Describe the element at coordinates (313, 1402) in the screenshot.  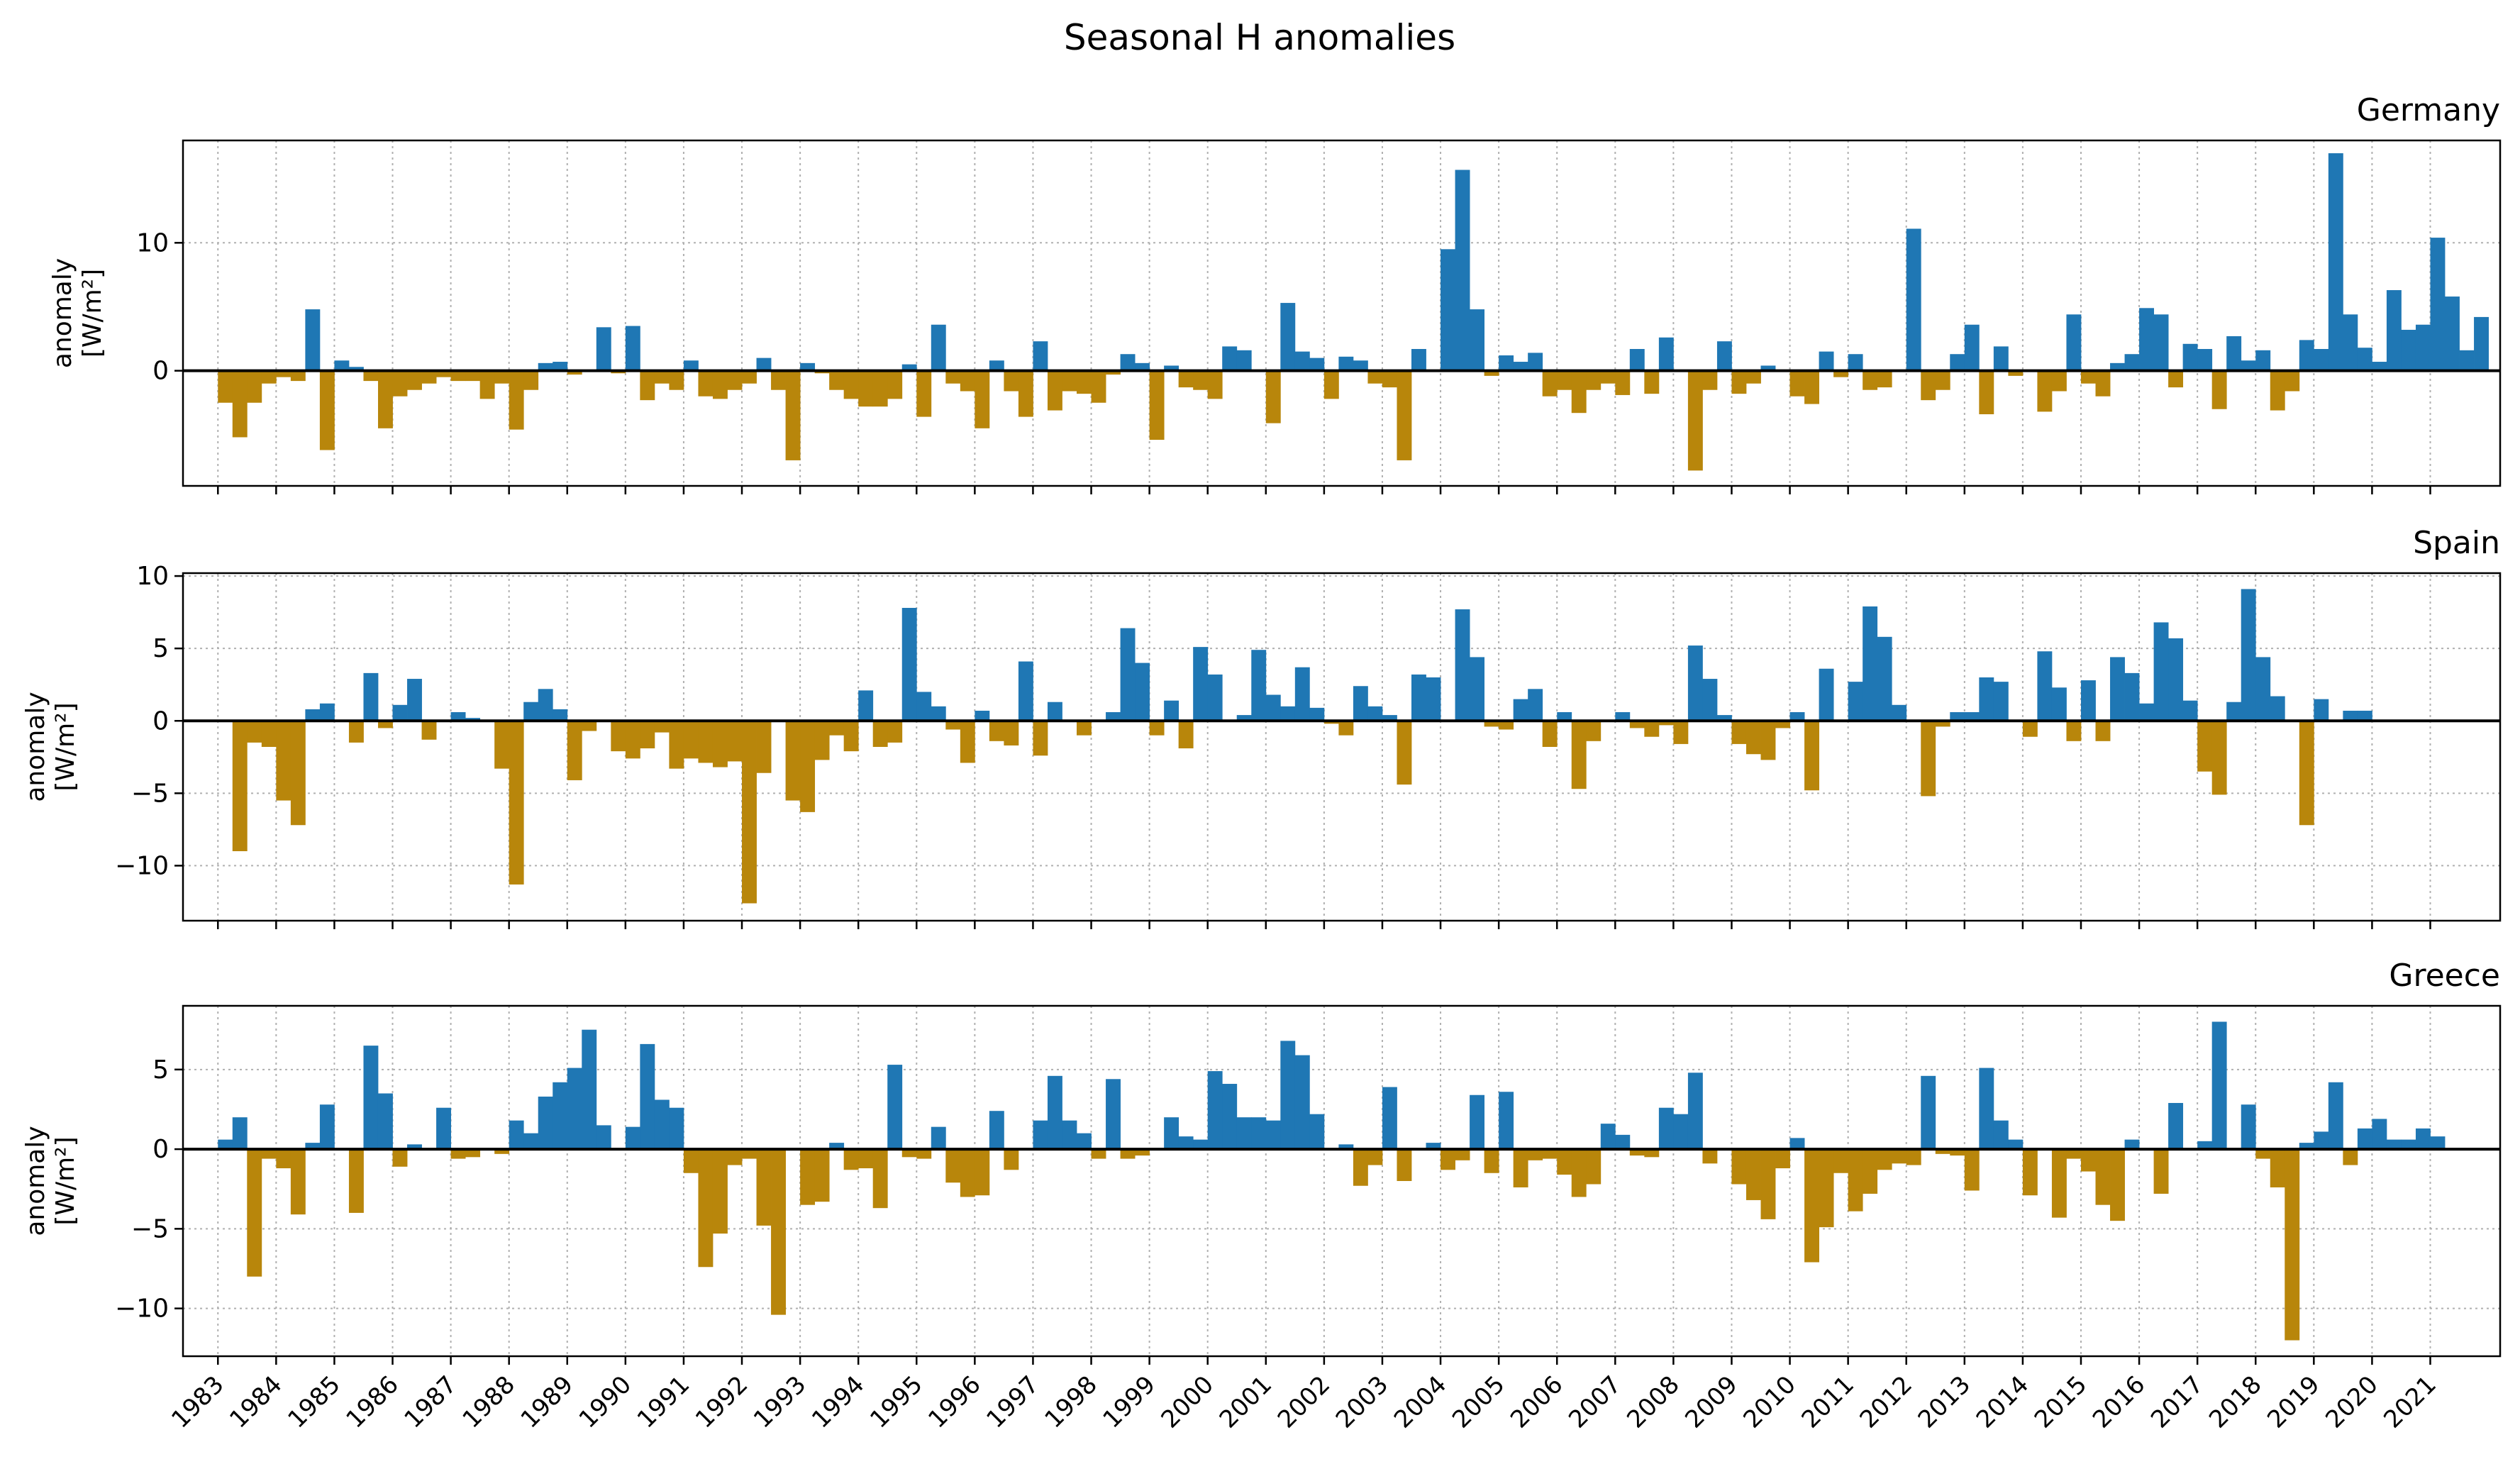
I see `x-tick-label: 1985` at that location.